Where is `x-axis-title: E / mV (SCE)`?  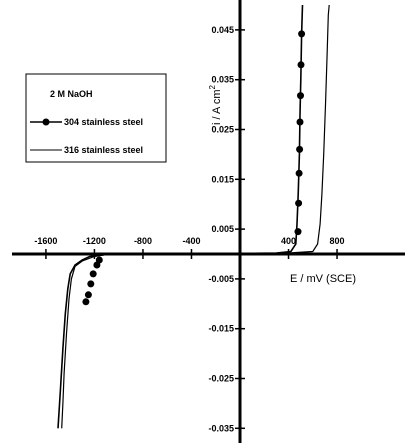 x-axis-title: E / mV (SCE) is located at coordinates (323, 279).